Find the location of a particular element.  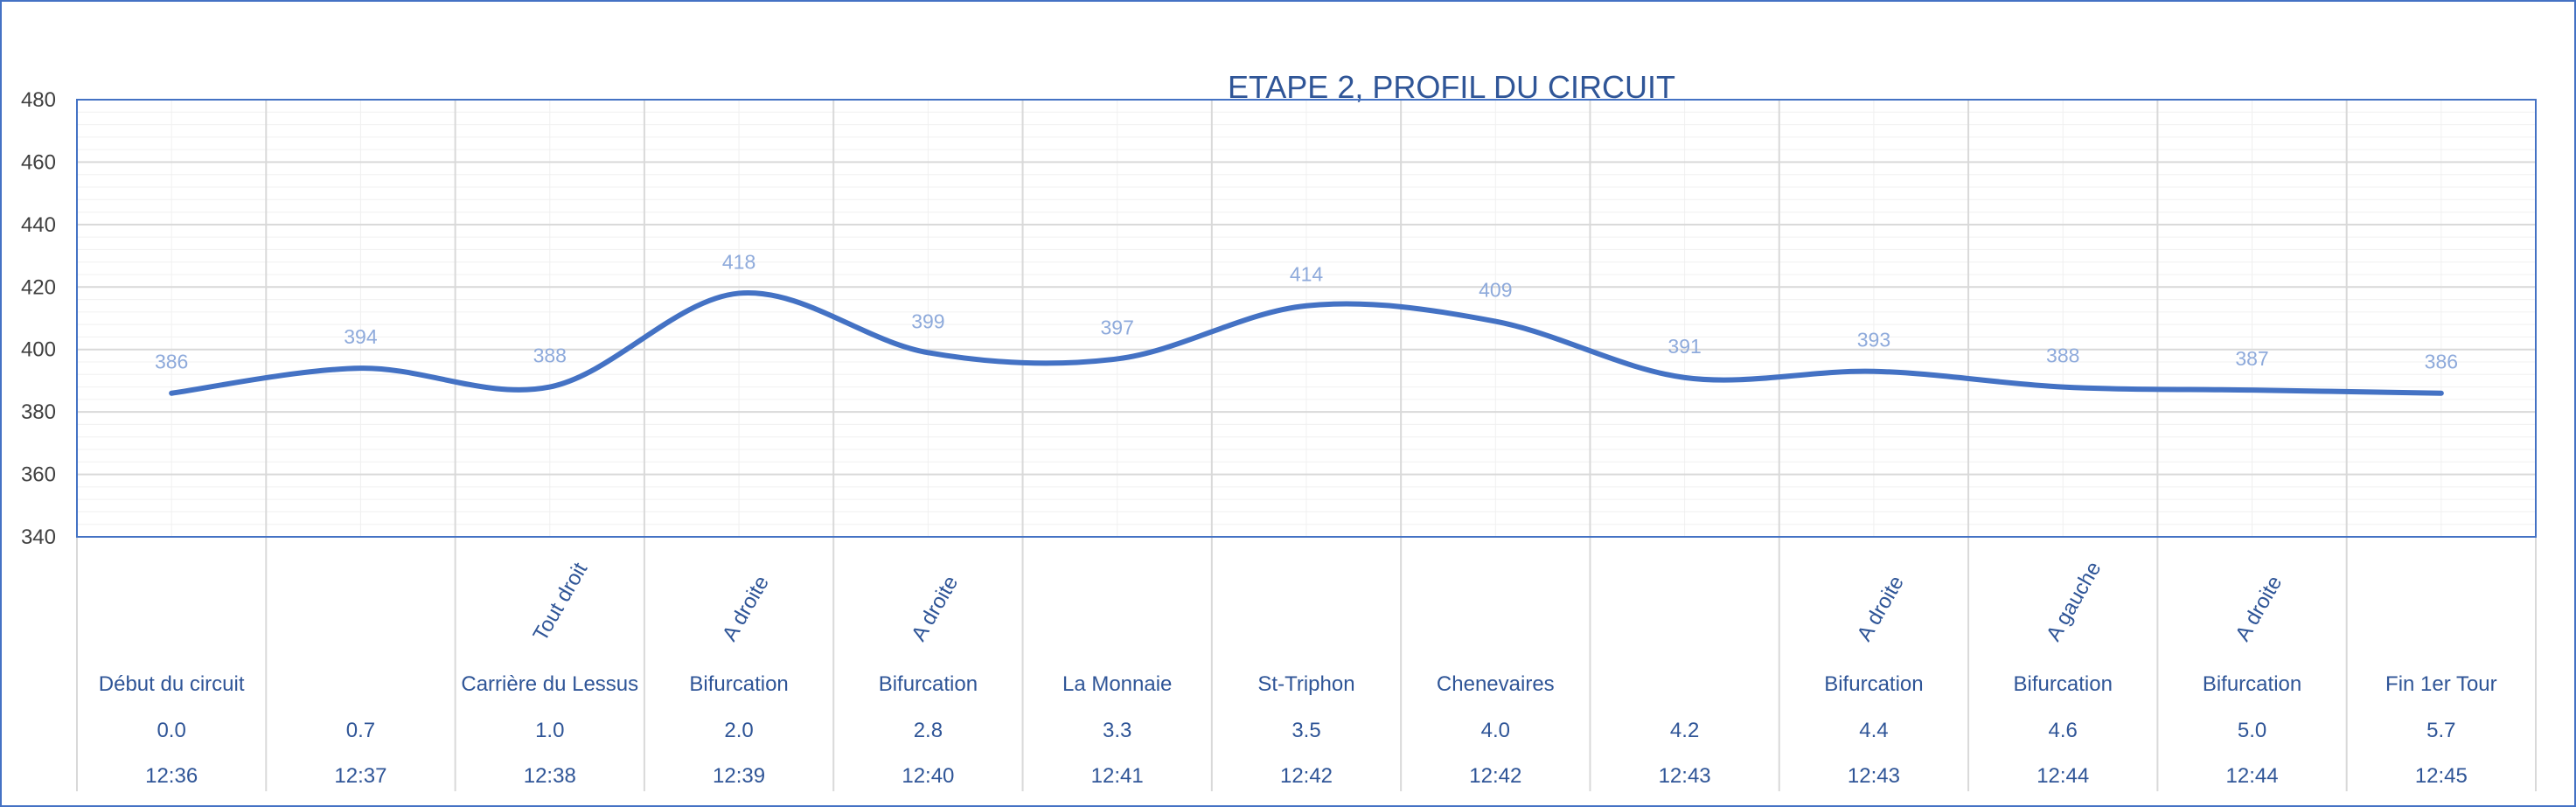

km-label: 0.0 is located at coordinates (171, 730).